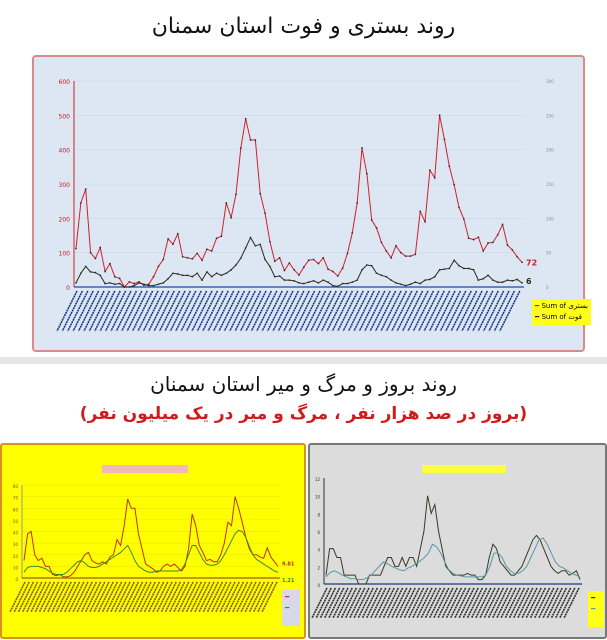 The width and height of the screenshot is (607, 640). Describe the element at coordinates (65, 82) in the screenshot. I see `y-tick-label: 600` at that location.